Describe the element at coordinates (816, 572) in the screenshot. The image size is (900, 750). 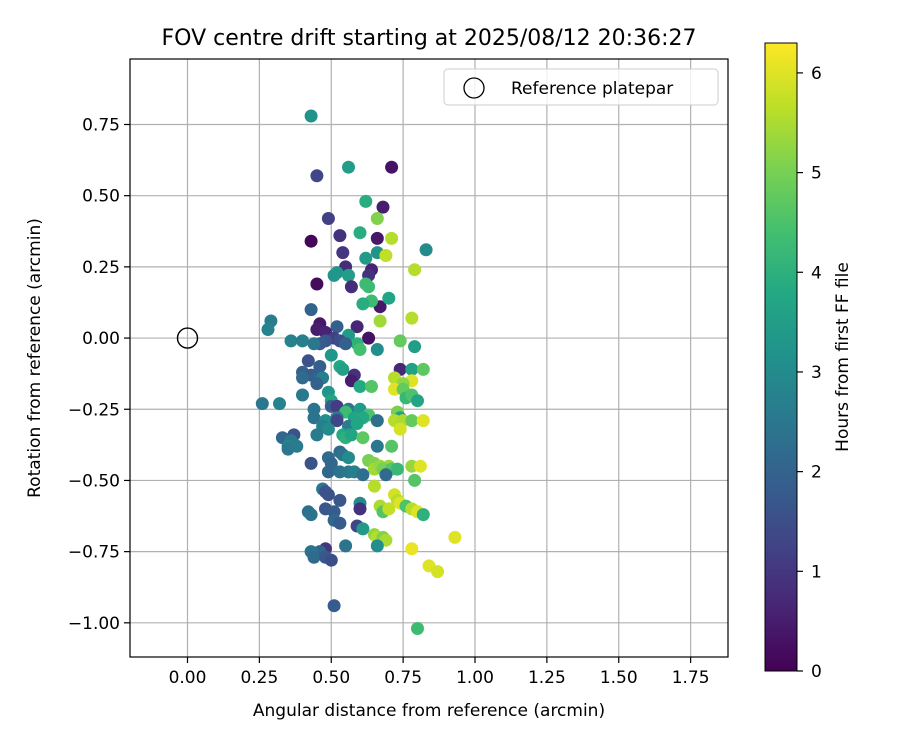
I see `colorbar-tick-label: 1` at that location.